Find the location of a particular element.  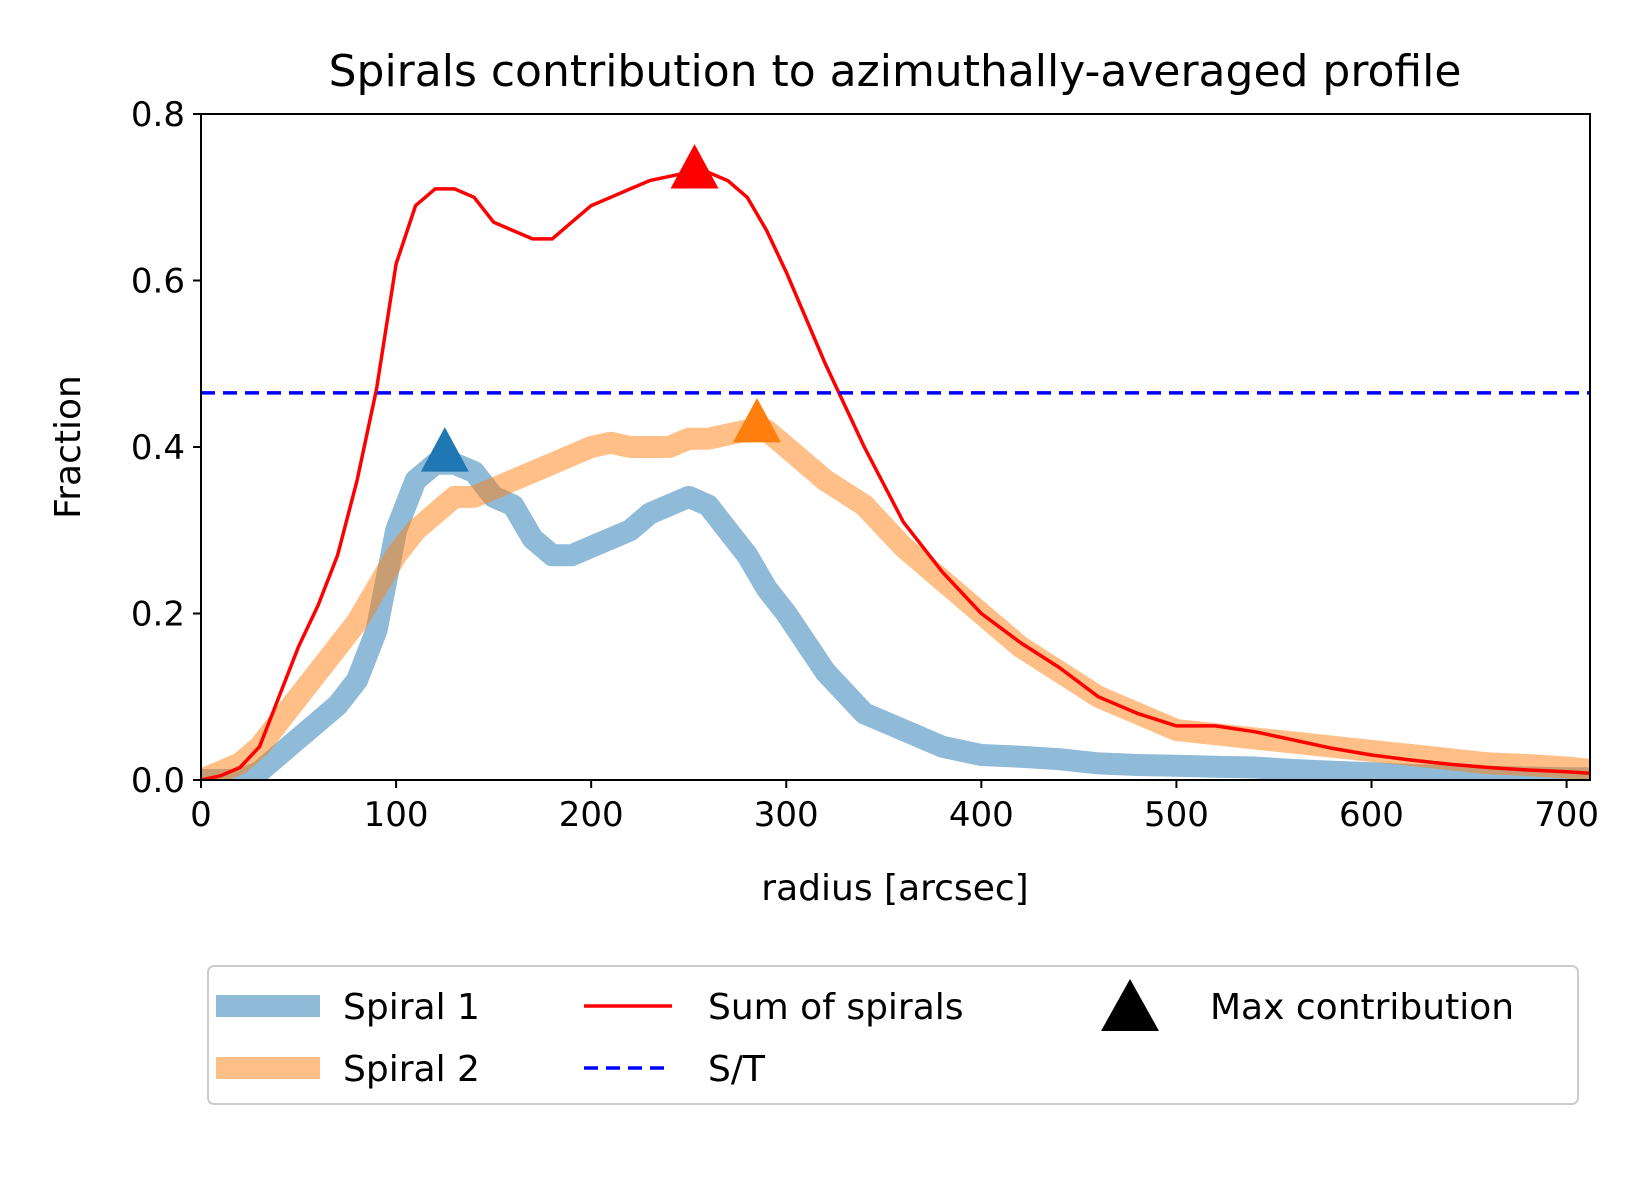

x-tick-label: 300 is located at coordinates (786, 815).